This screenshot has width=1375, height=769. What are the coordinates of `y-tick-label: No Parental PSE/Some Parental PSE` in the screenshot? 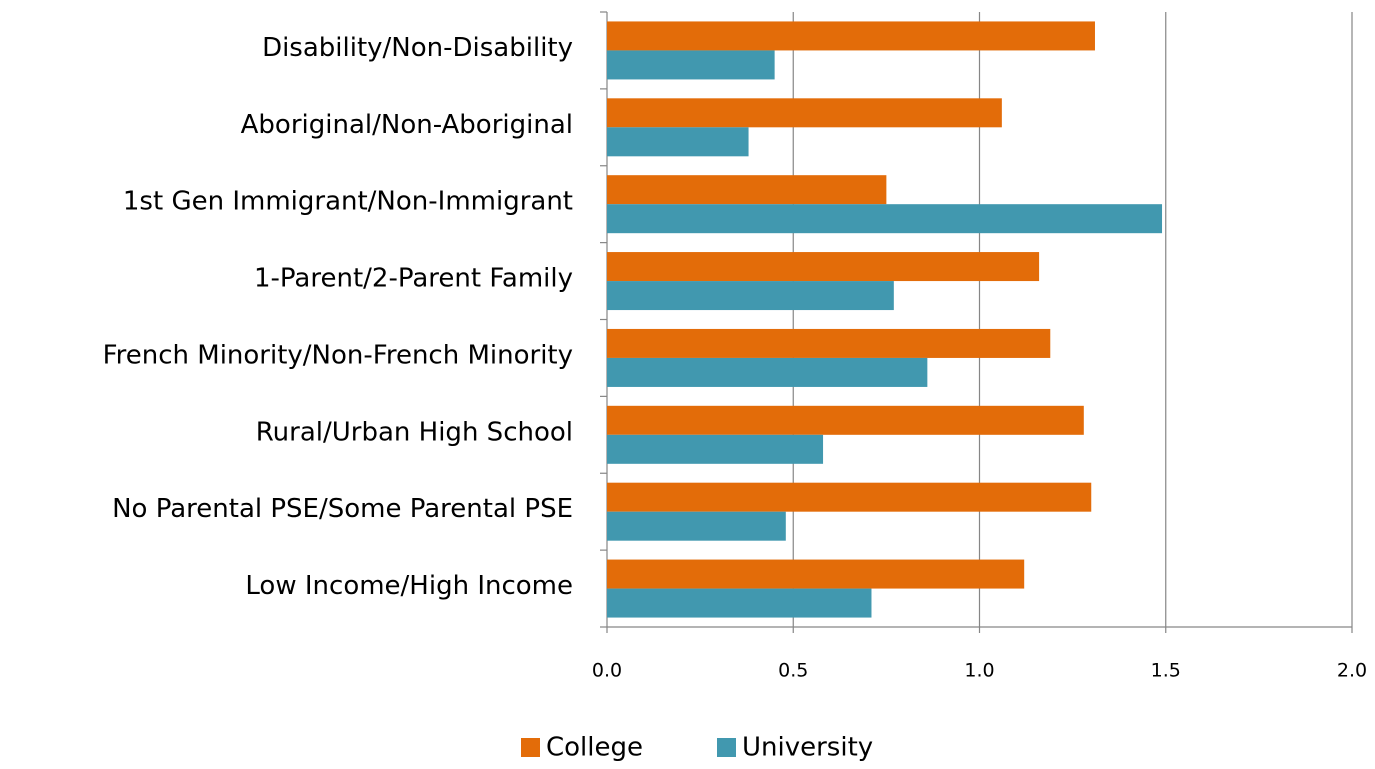 It's located at (342, 509).